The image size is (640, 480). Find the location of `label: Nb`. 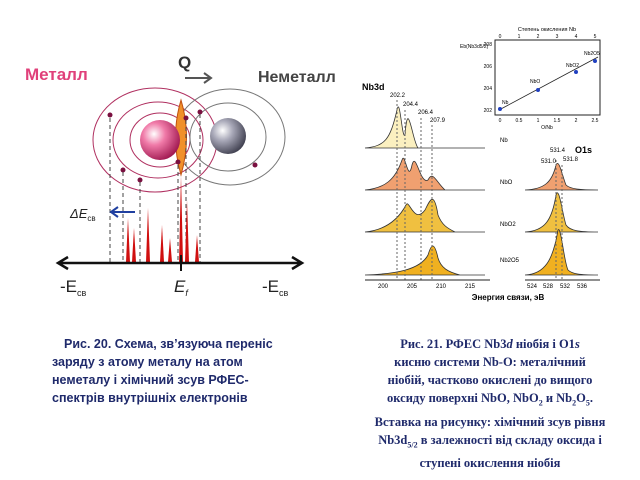

label: Nb is located at coordinates (504, 141).